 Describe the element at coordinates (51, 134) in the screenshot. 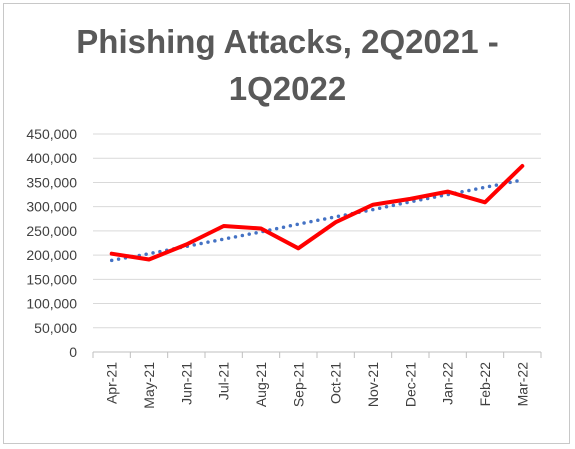

I see `y-tick-label: 450,000` at that location.